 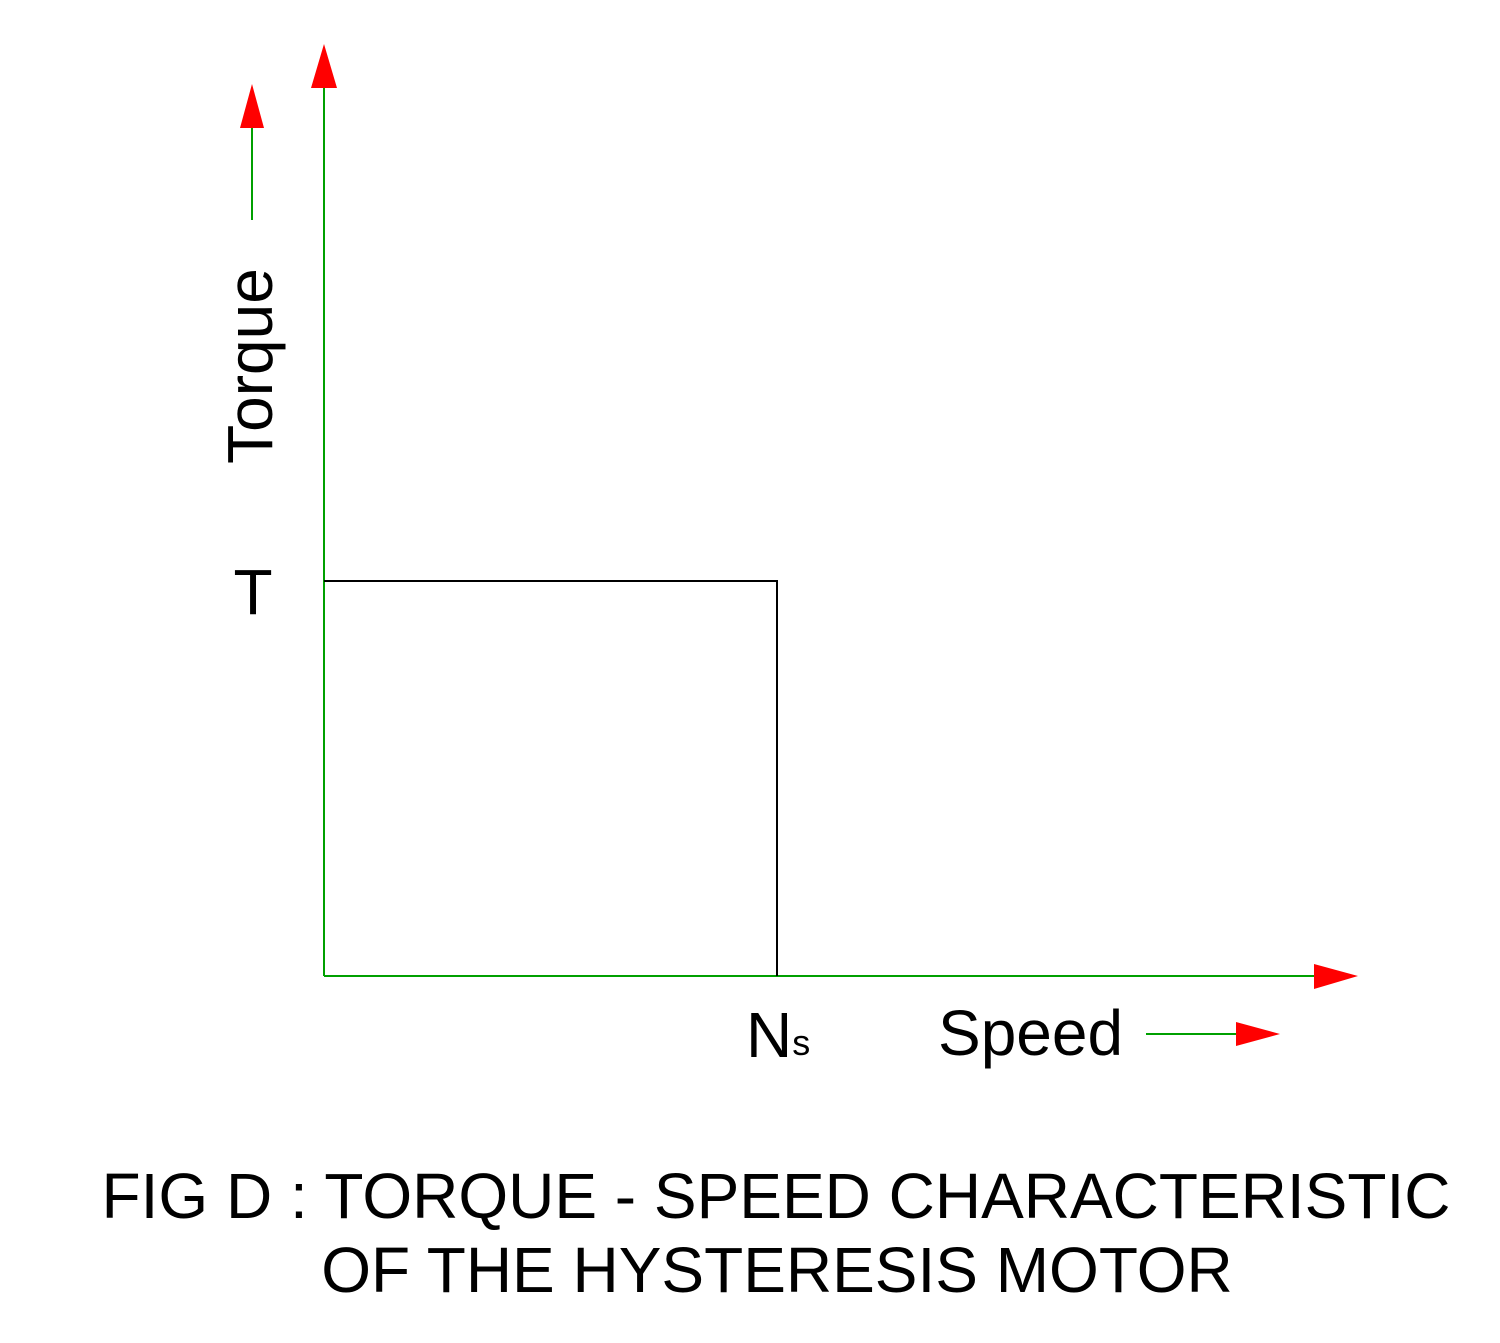 What do you see at coordinates (250, 366) in the screenshot?
I see `y-axis-label: Torque` at bounding box center [250, 366].